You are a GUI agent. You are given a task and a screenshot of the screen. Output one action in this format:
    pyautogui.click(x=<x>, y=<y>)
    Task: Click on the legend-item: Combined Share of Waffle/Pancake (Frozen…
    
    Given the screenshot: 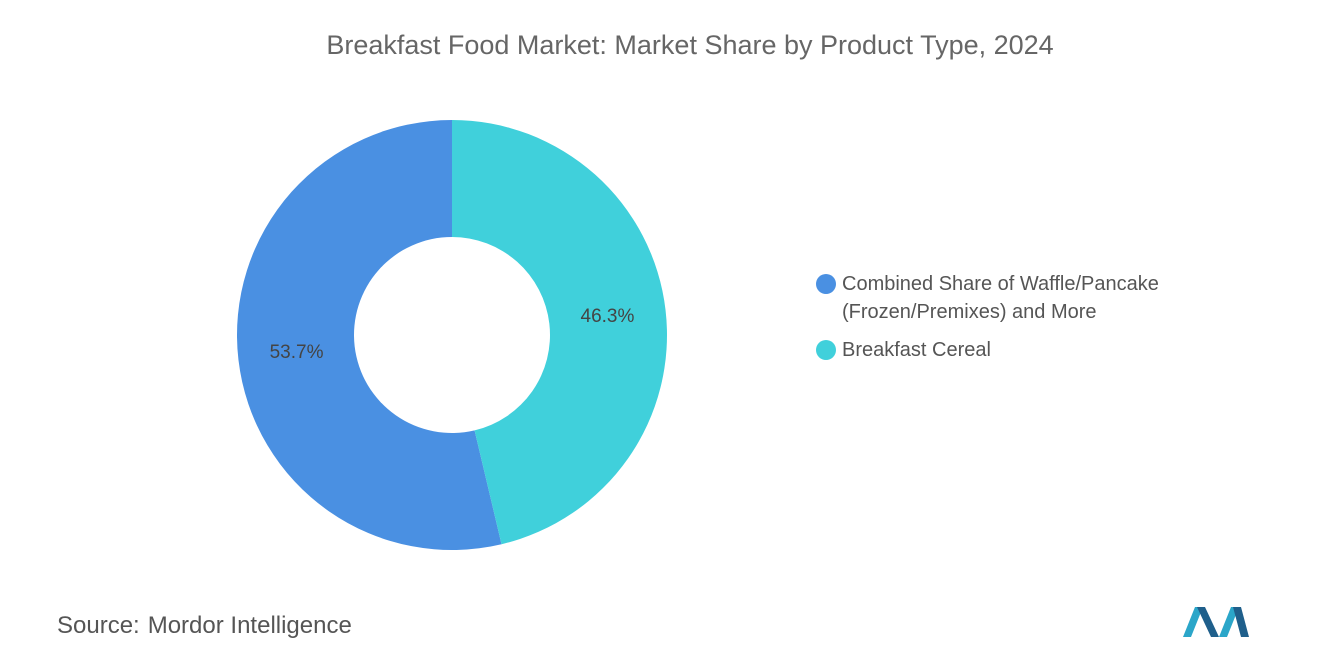 What is the action you would take?
    pyautogui.click(x=1006, y=298)
    